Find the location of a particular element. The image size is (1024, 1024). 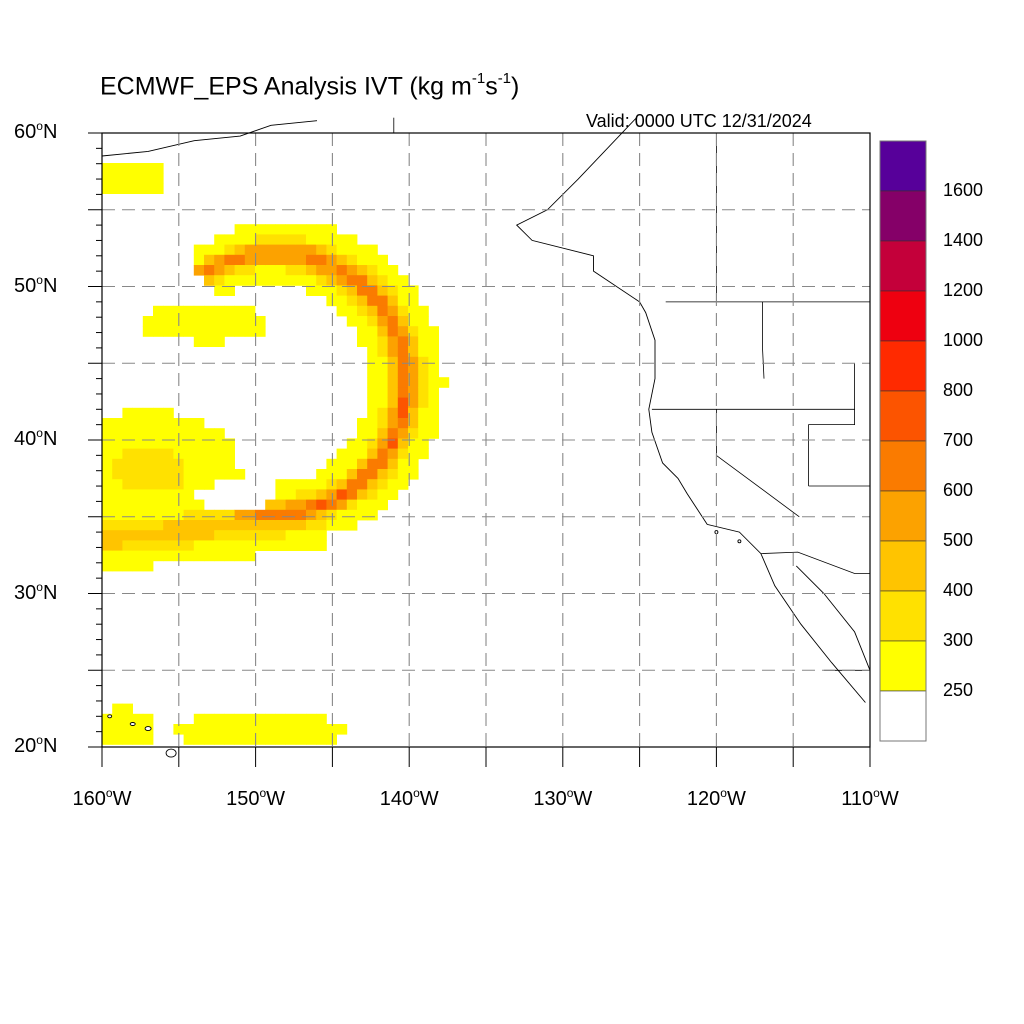

map-title: ECMWF_EPS Analysis IVT (kg m-1s-1) is located at coordinates (310, 85).